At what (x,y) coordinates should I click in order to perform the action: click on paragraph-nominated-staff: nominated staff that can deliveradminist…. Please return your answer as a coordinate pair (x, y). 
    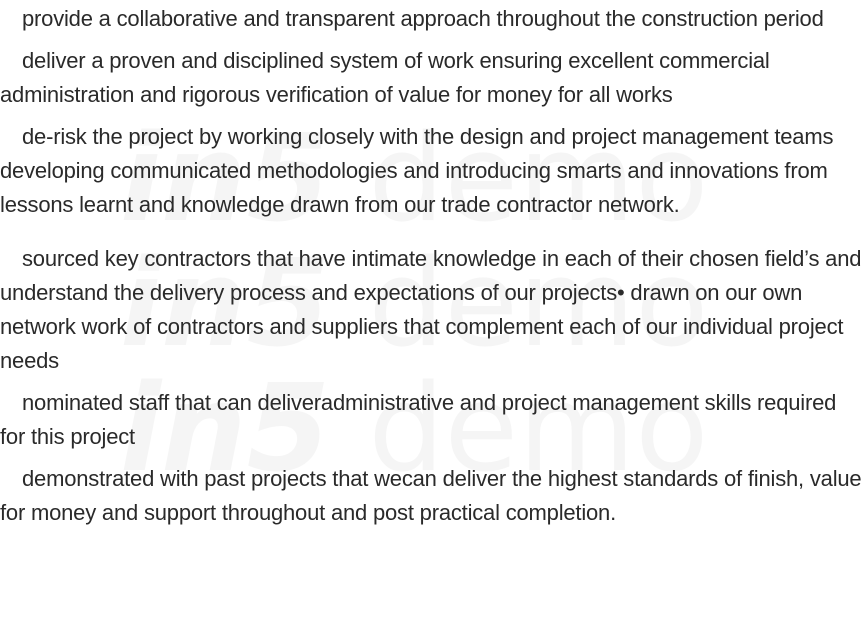
    Looking at the image, I should click on (418, 419).